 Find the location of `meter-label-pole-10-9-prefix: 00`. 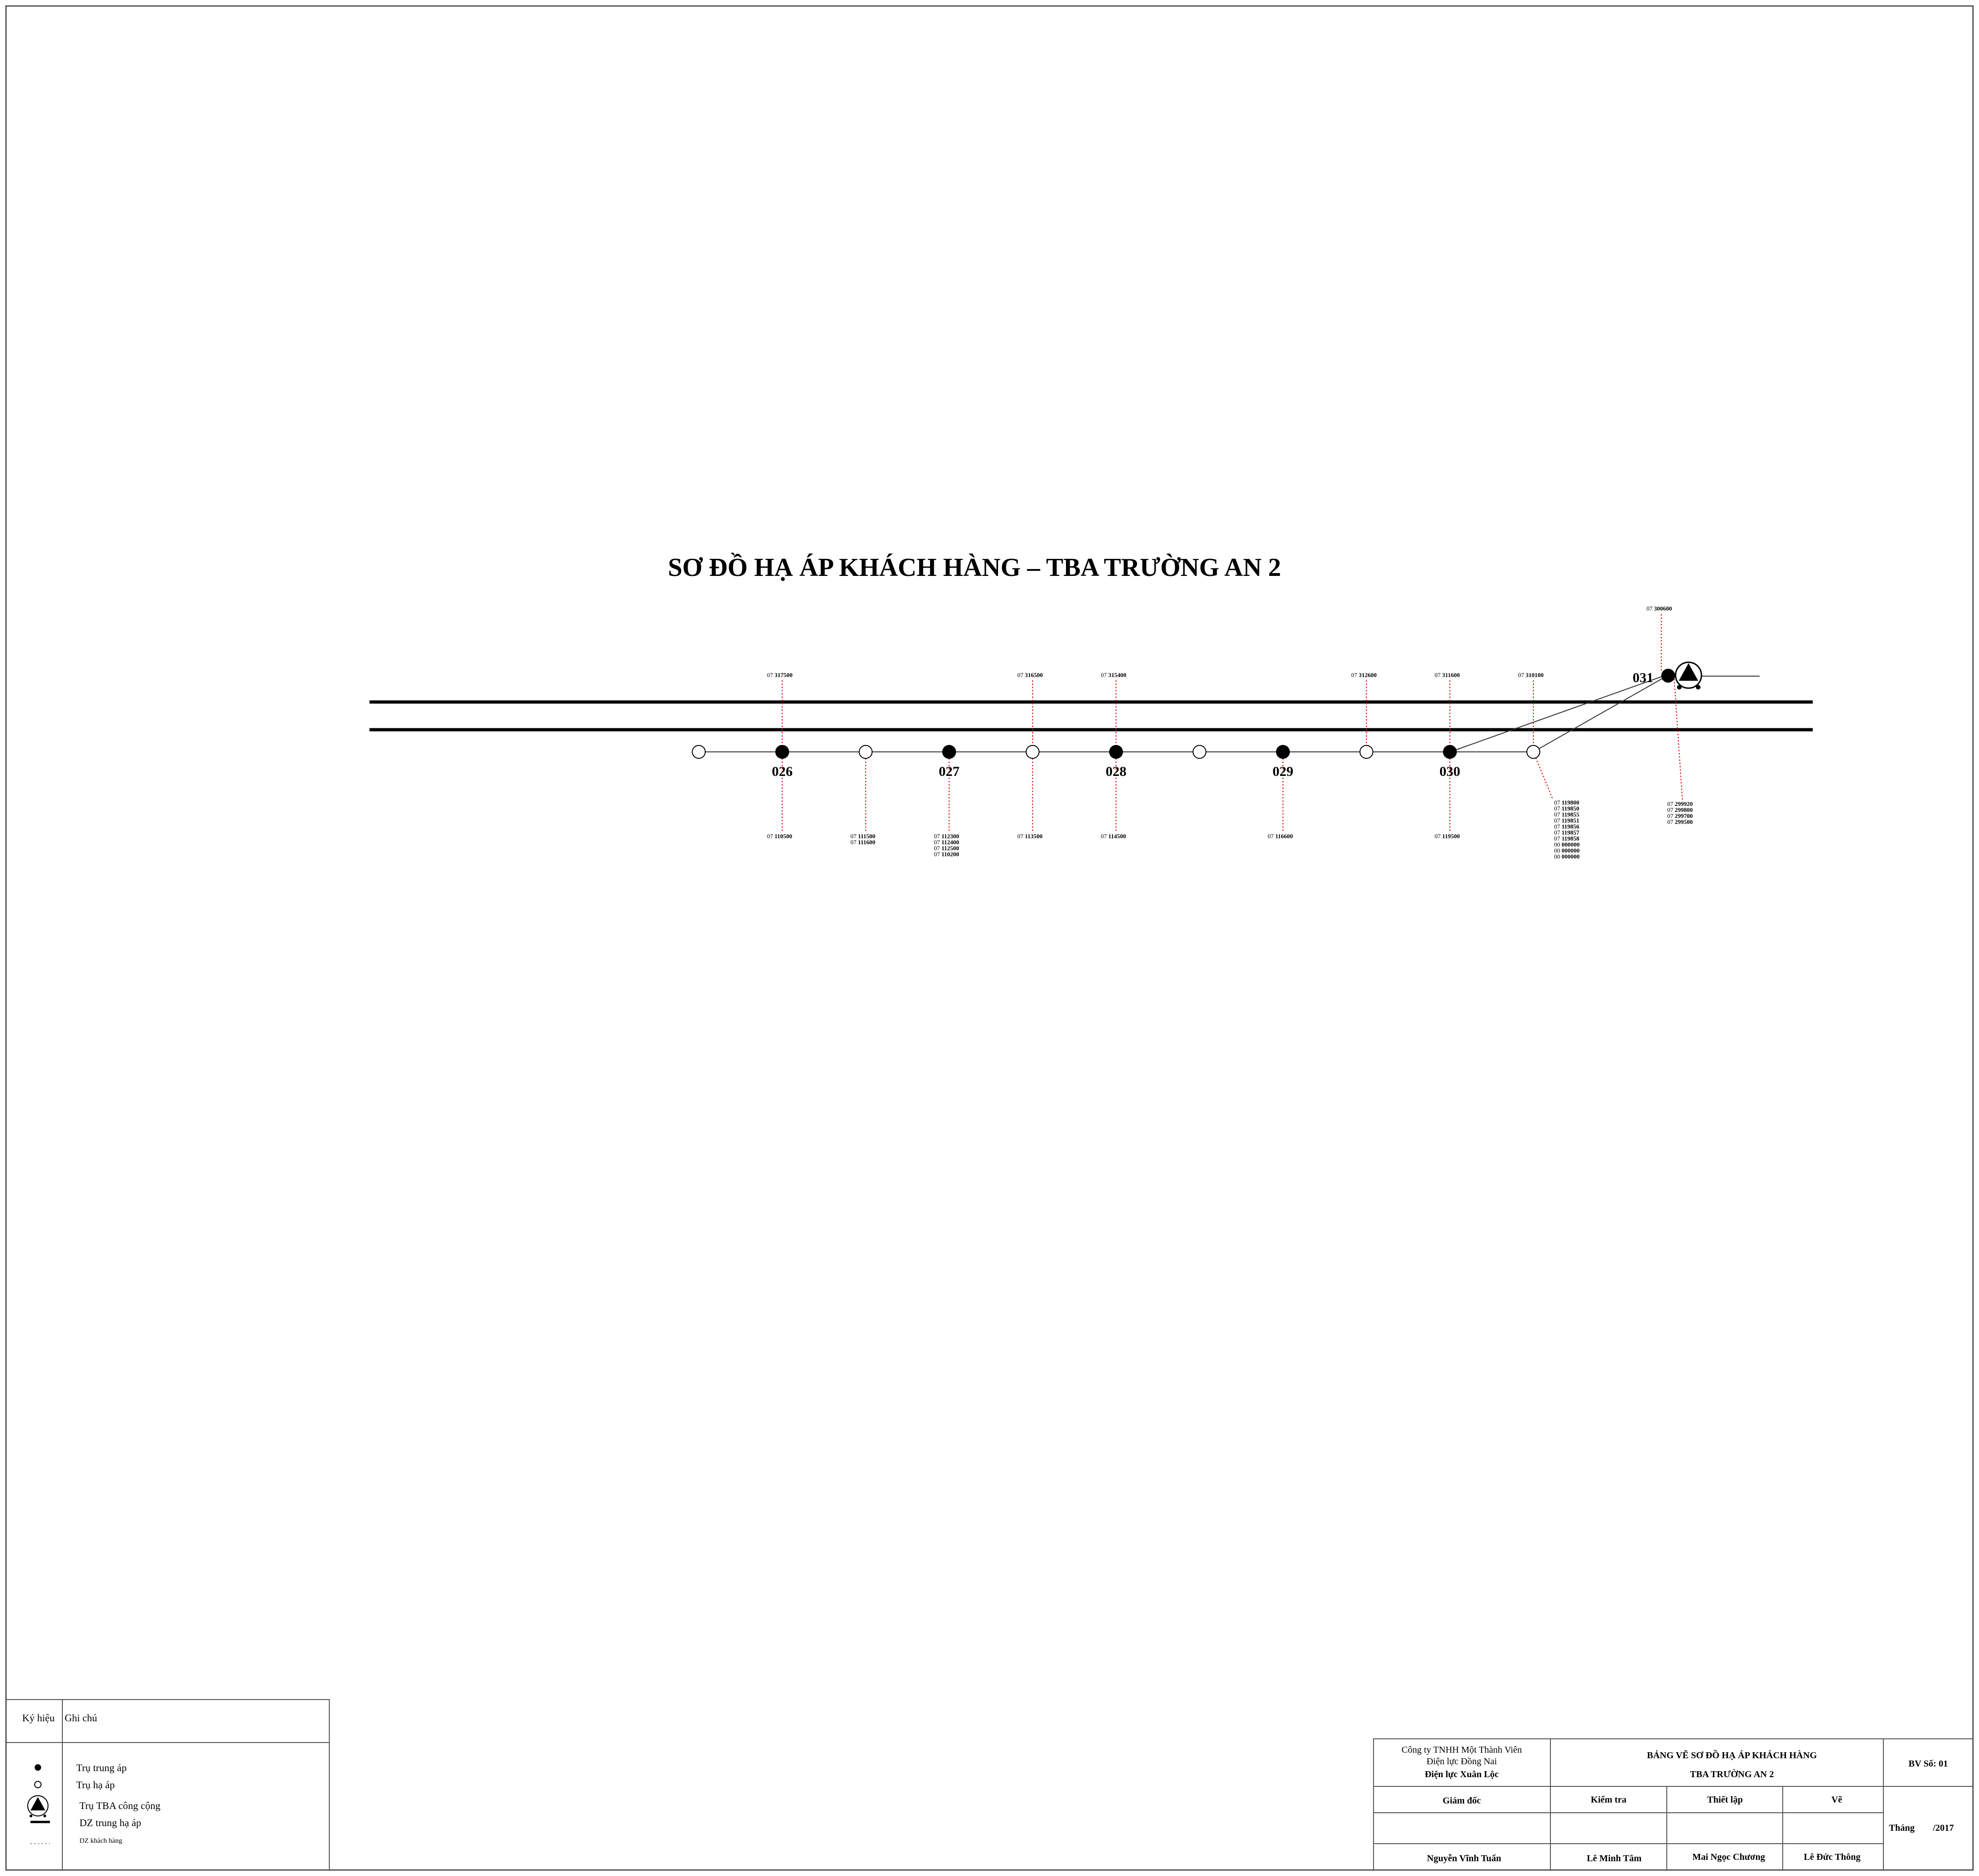

meter-label-pole-10-9-prefix: 00 is located at coordinates (1557, 856).